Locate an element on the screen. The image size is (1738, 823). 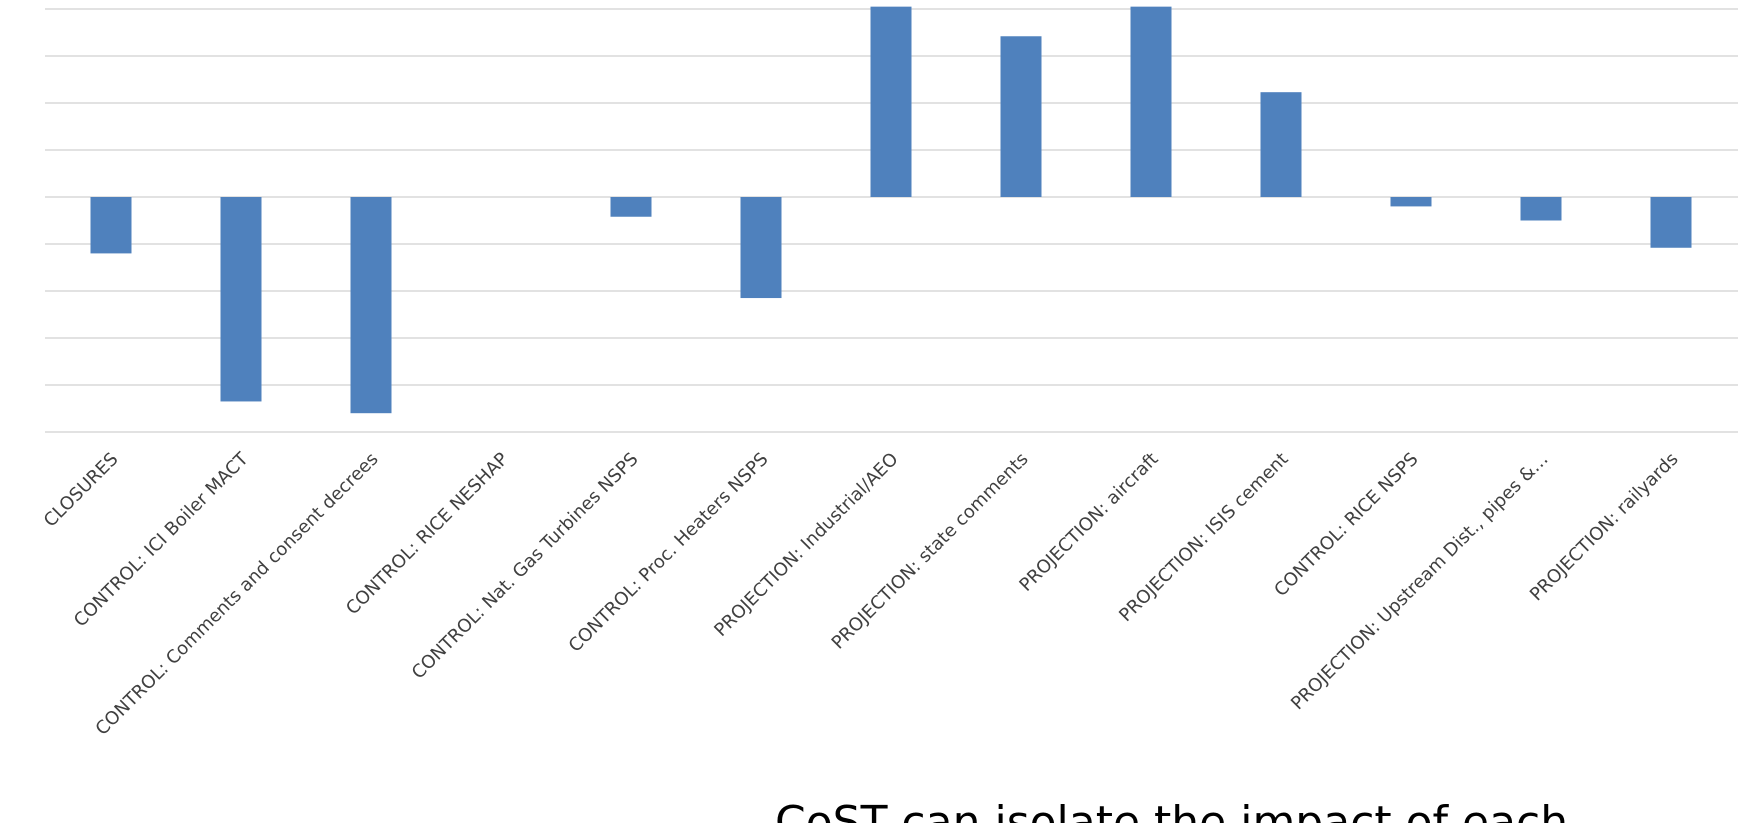
category-label-5: CONTROL: Nat. Gas Turbines NSPS is located at coordinates (525, 566).